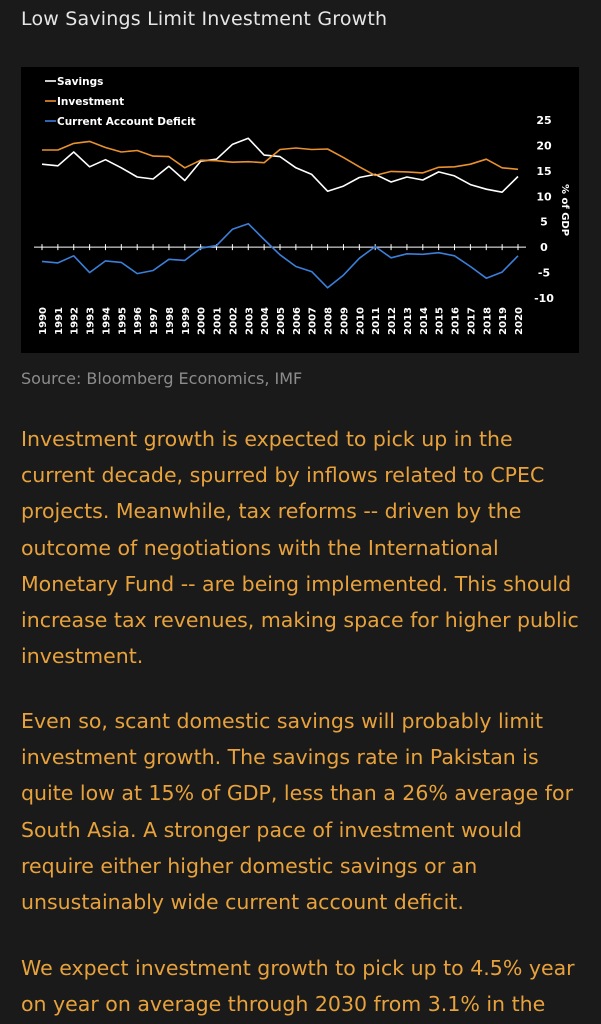 The image size is (601, 1024). I want to click on y-tick-label: 25, so click(543, 120).